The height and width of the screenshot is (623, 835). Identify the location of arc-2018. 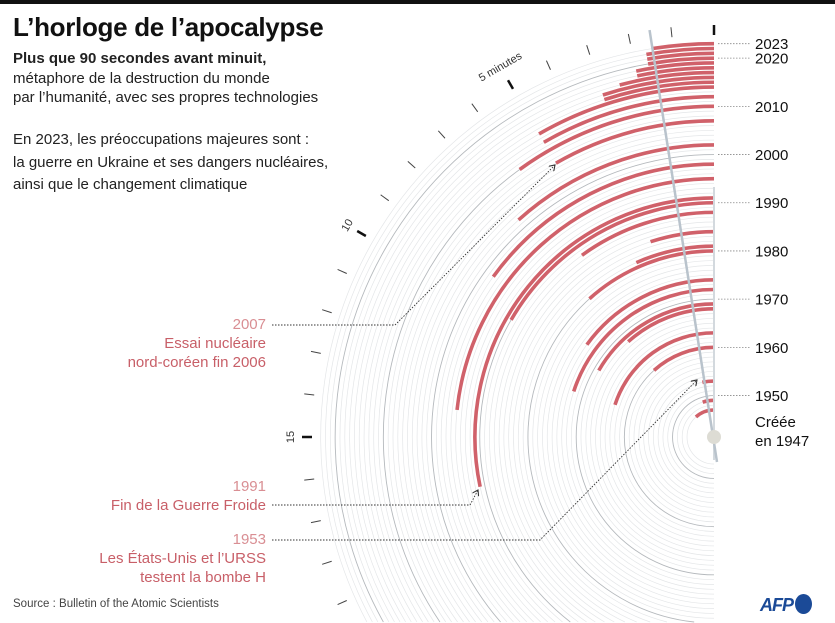
(675, 71).